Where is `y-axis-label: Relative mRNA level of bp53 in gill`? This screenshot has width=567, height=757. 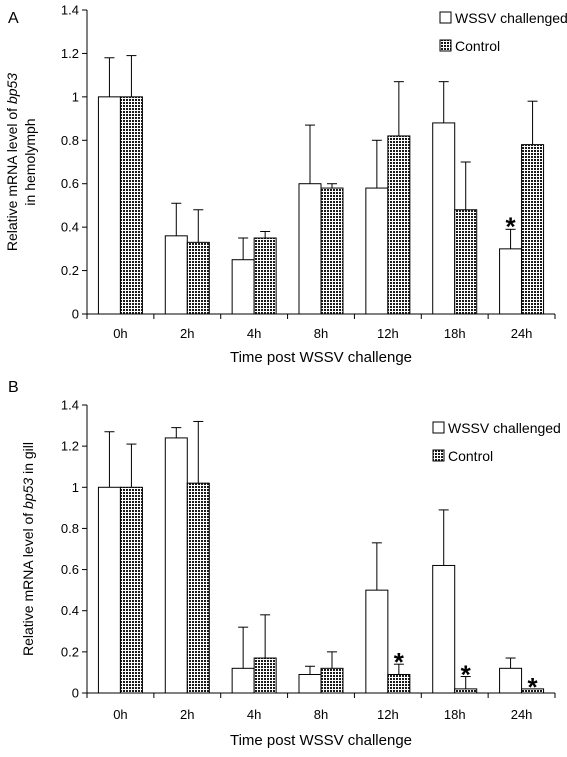
y-axis-label: Relative mRNA level of bp53 in gill is located at coordinates (28, 549).